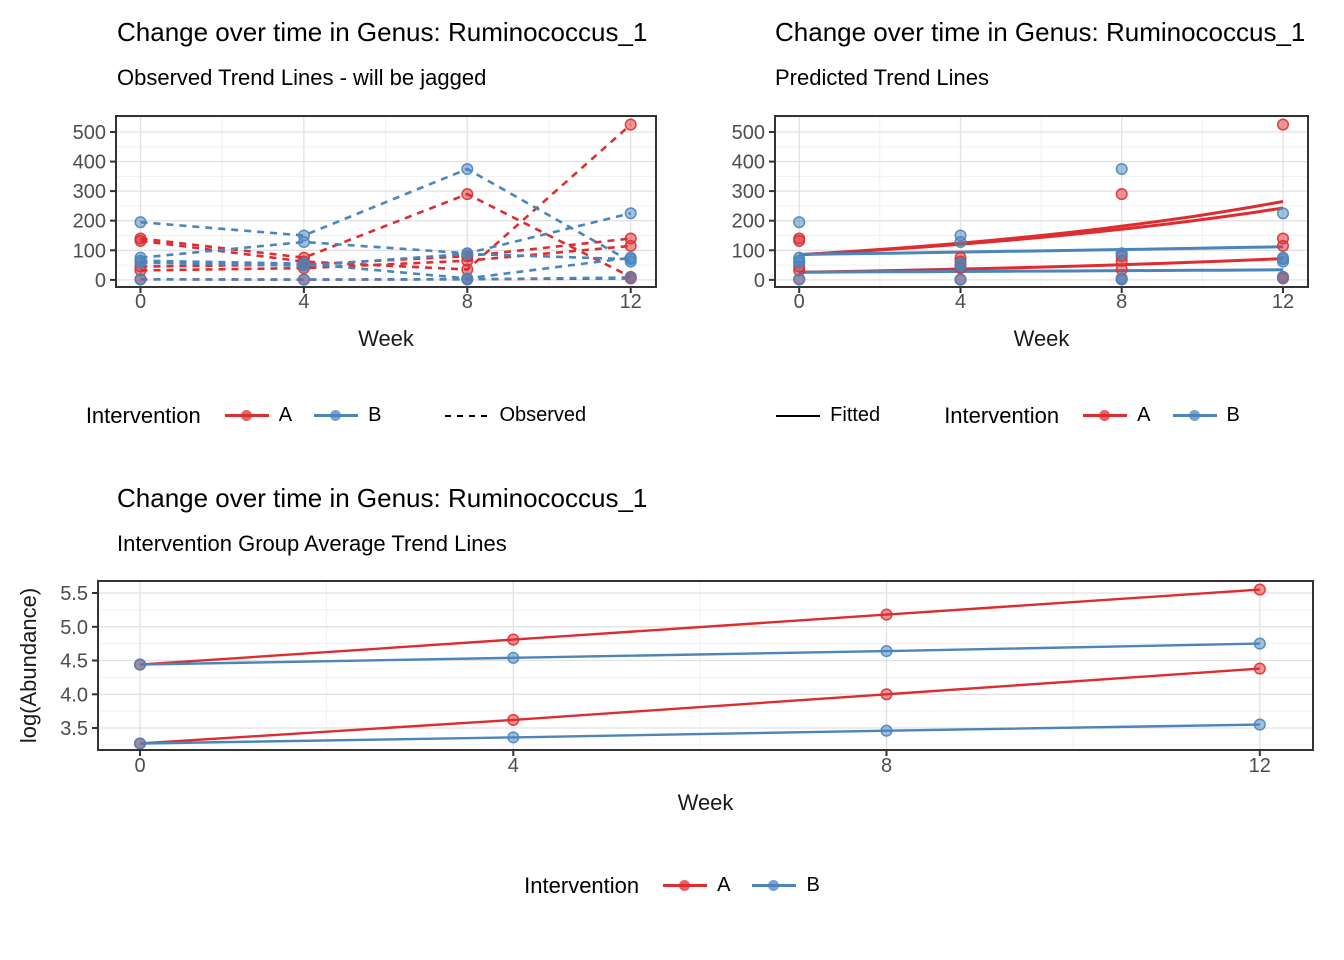  Describe the element at coordinates (748, 251) in the screenshot. I see `y-axis-tick-label: 100` at that location.